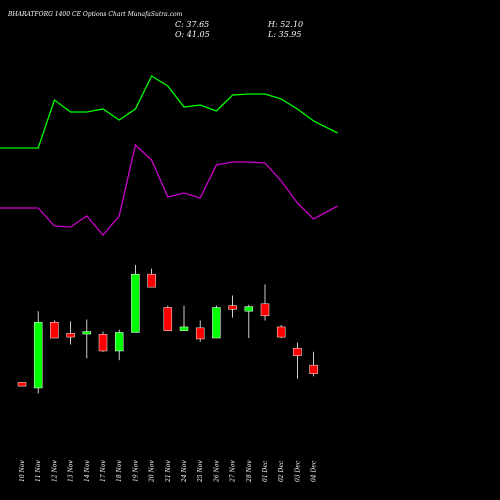 Image resolution: width=500 pixels, height=500 pixels. What do you see at coordinates (314, 471) in the screenshot?
I see `x-tick-label: 04 Dec` at bounding box center [314, 471].